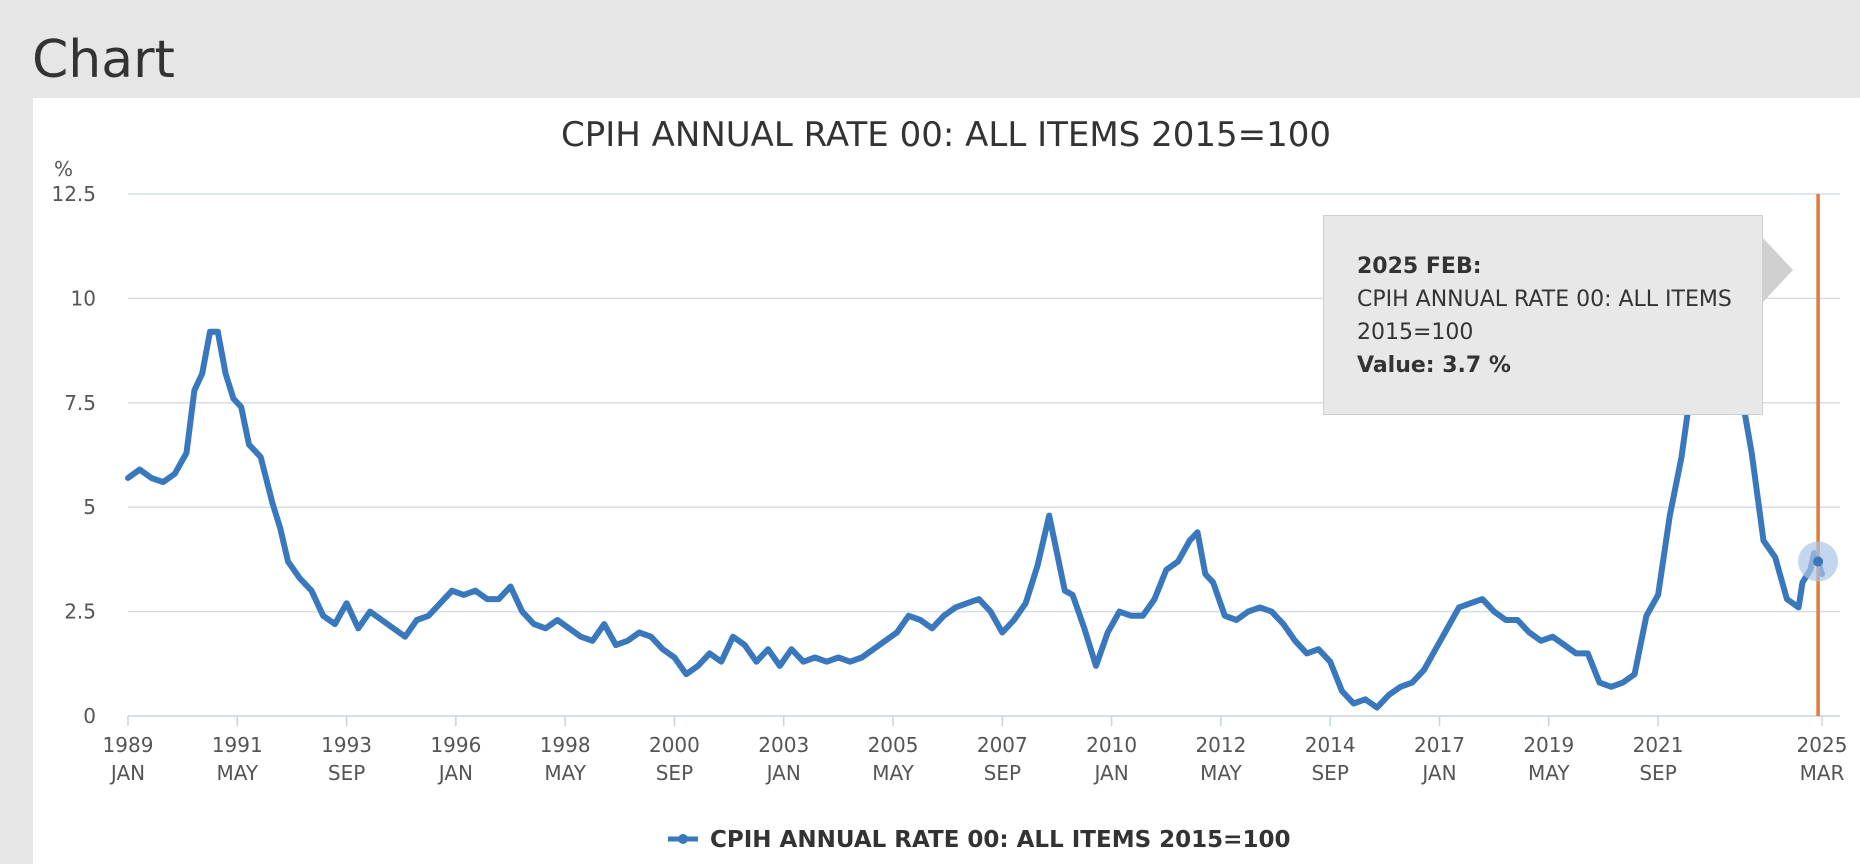 Image resolution: width=1860 pixels, height=864 pixels. I want to click on legend-label: CPIH ANNUAL RATE 00: ALL ITEMS 2015=100, so click(1000, 840).